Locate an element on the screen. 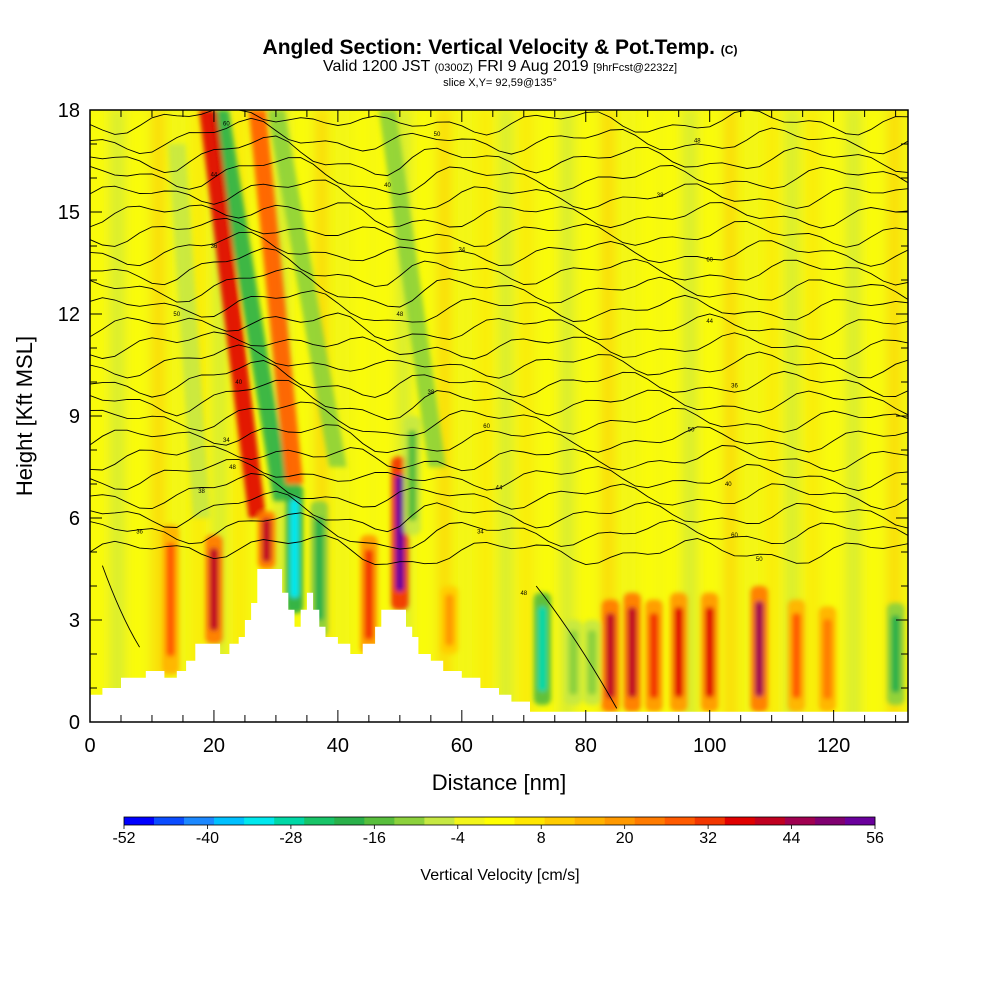  y-tick-label: 0 is located at coordinates (74, 723).